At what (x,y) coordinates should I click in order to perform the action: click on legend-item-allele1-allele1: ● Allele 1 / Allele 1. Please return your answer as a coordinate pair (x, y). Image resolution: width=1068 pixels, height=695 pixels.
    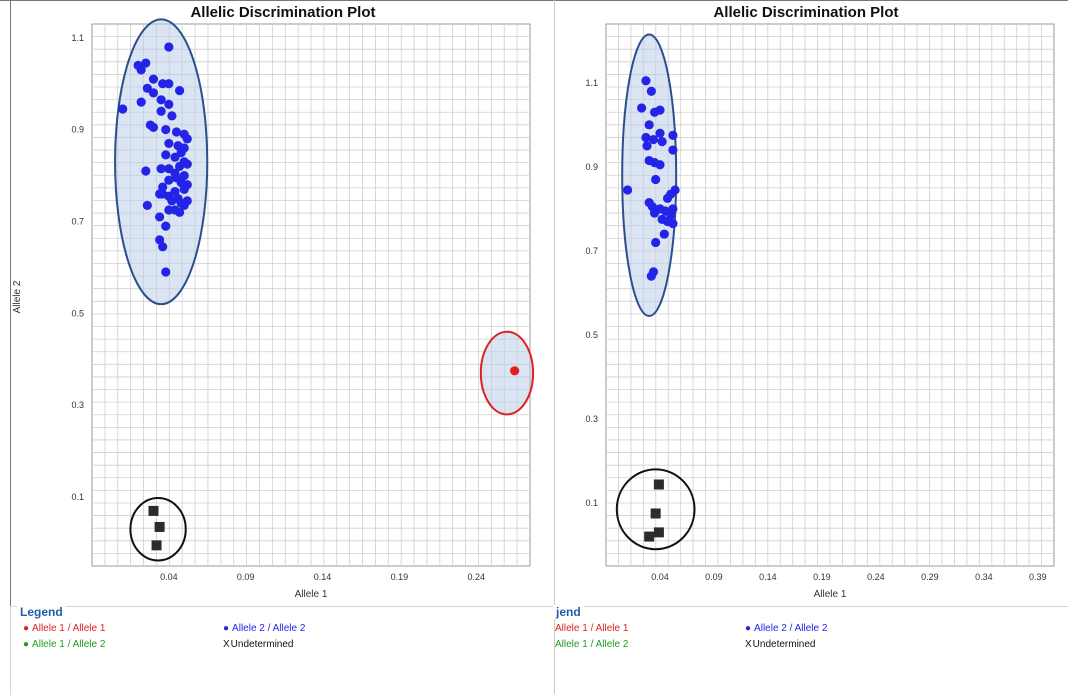
    Looking at the image, I should click on (64, 628).